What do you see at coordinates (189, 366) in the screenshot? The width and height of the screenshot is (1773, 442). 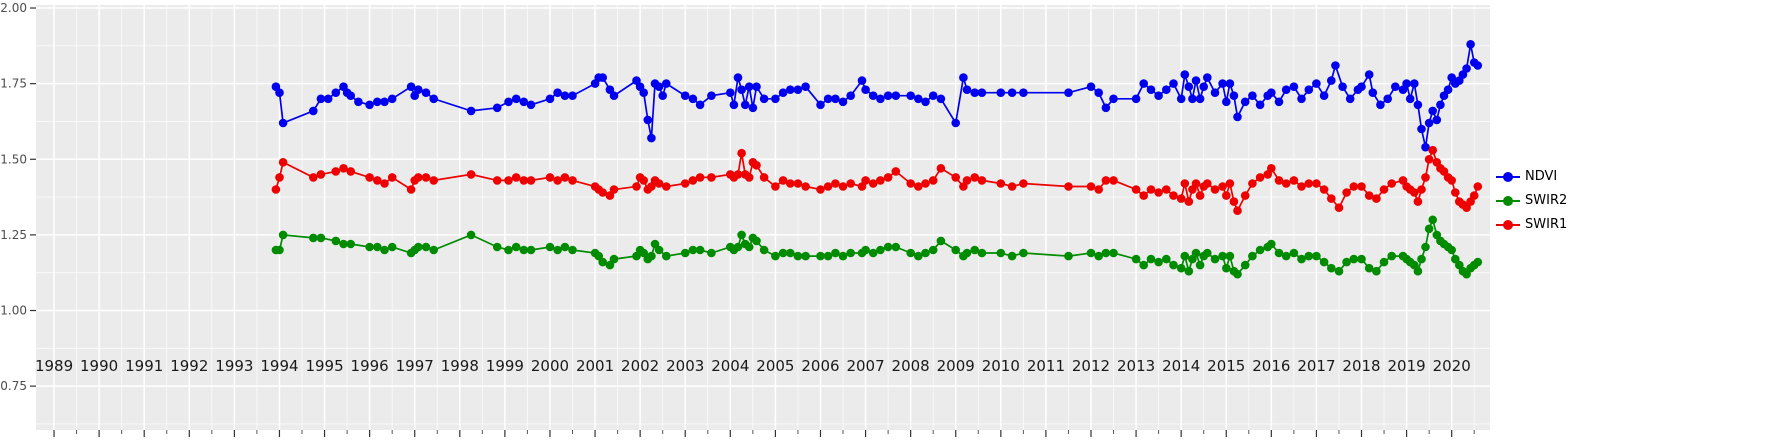 I see `x-tick-label: 1992` at bounding box center [189, 366].